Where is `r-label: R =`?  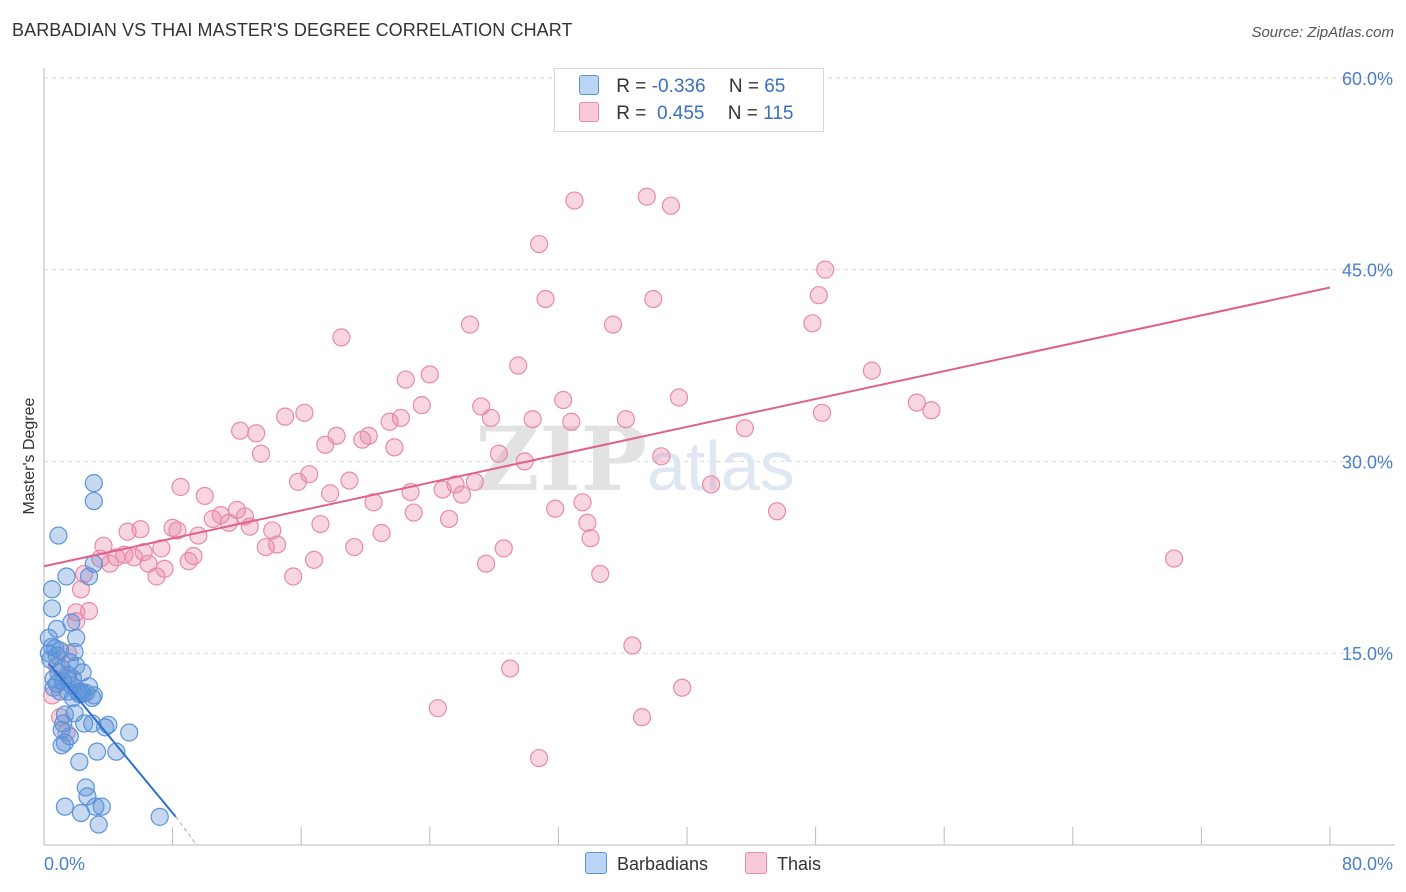 r-label: R = is located at coordinates (631, 86).